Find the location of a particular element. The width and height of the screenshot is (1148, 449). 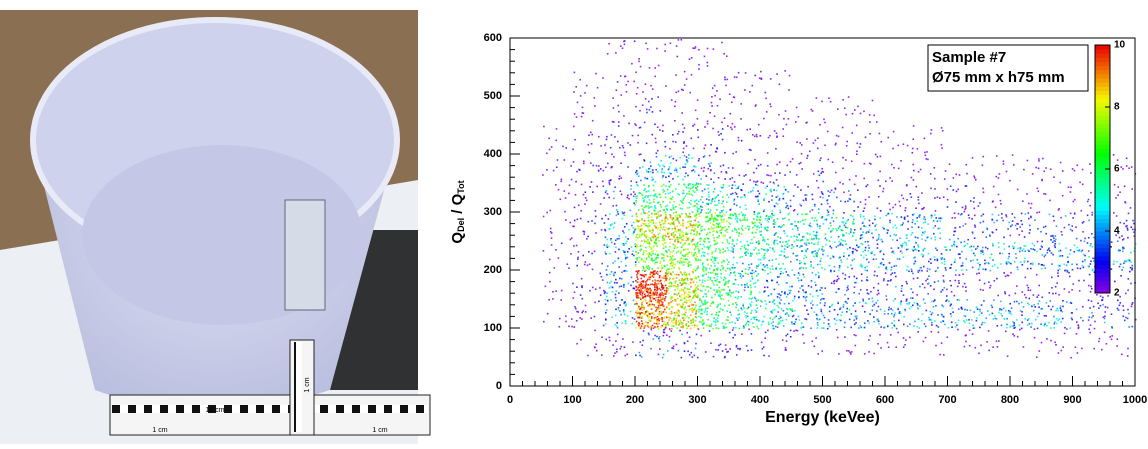

ruler-vertical-scale is located at coordinates (298, 387).